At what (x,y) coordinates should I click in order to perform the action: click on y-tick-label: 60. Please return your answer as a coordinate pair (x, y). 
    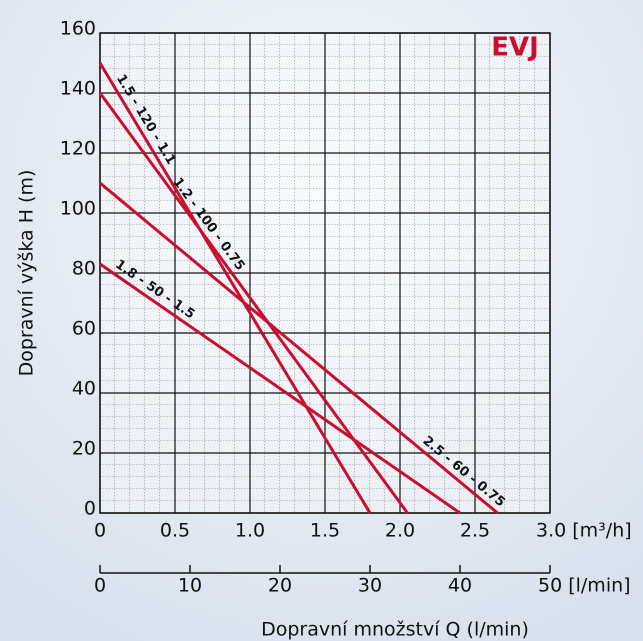
    Looking at the image, I should click on (84, 329).